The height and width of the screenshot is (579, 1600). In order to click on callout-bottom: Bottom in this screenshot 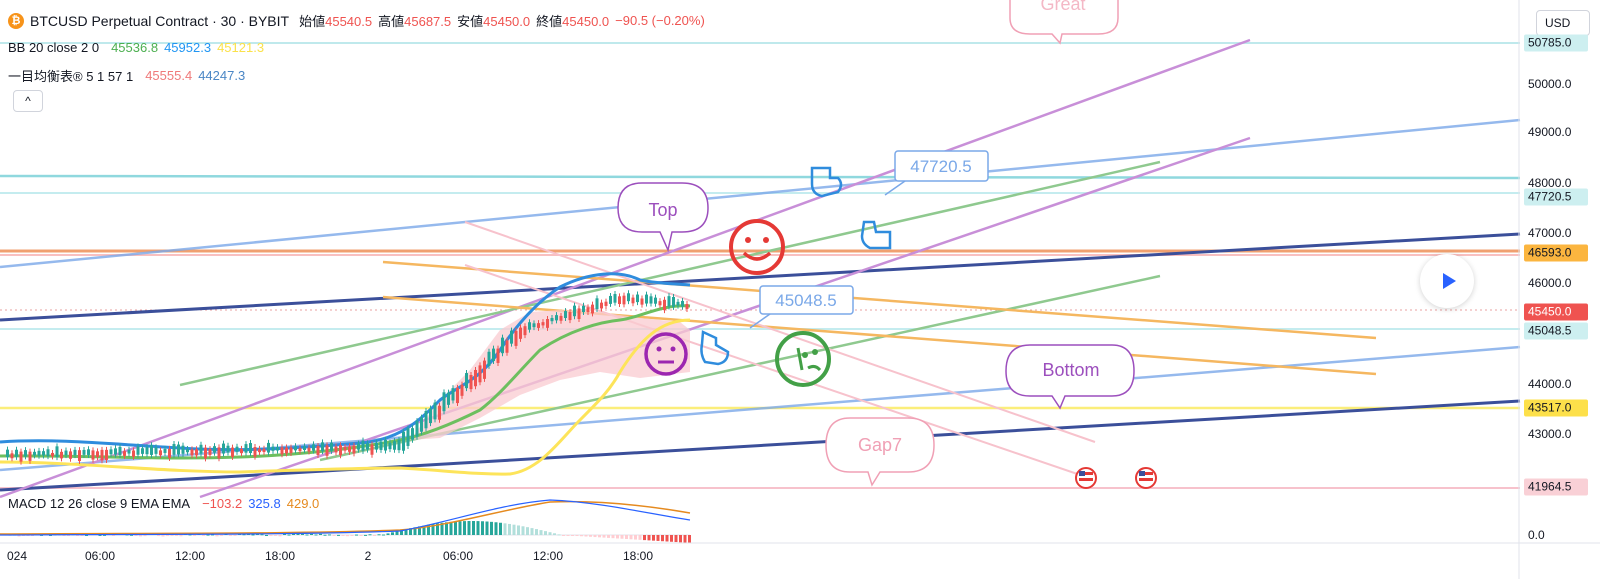, I will do `click(1070, 377)`.